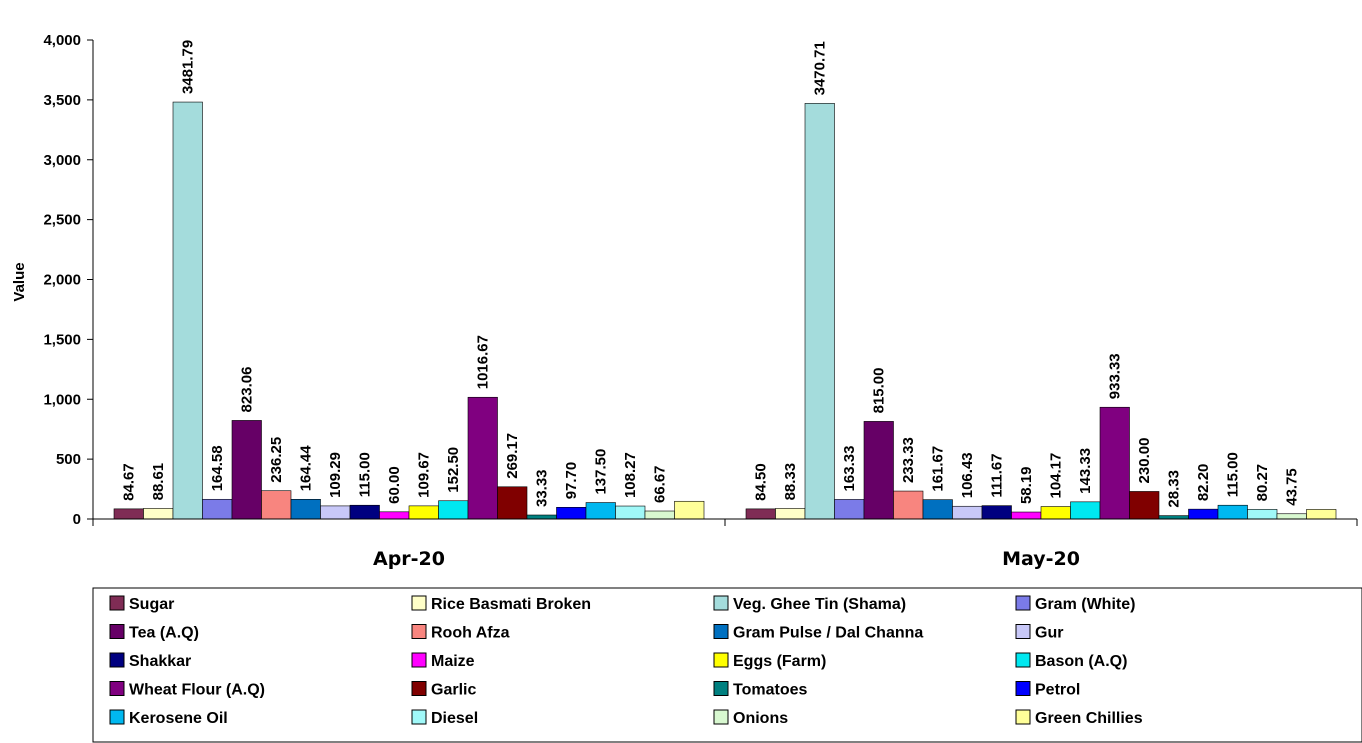 The width and height of the screenshot is (1362, 743). Describe the element at coordinates (151, 604) in the screenshot. I see `legend-label: Sugar` at that location.